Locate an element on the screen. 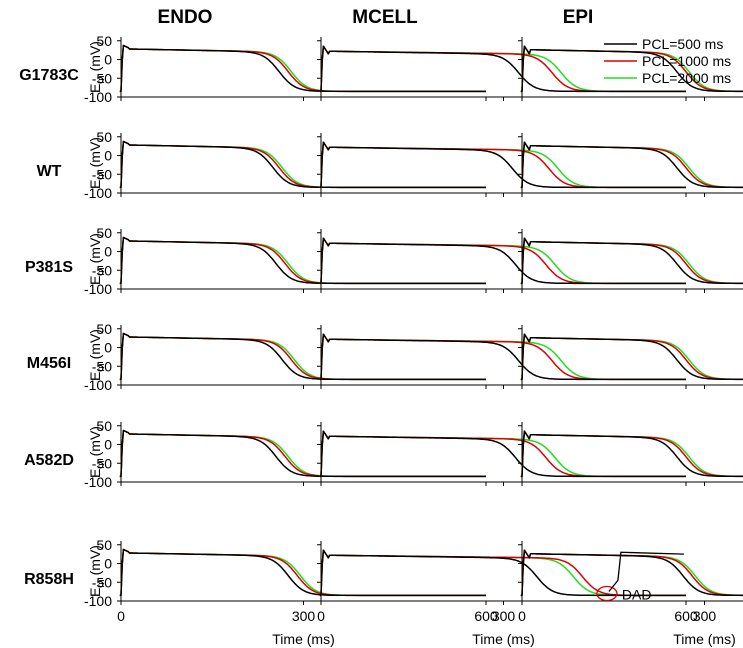 The height and width of the screenshot is (648, 743). column-title-endo: ENDO is located at coordinates (185, 17).